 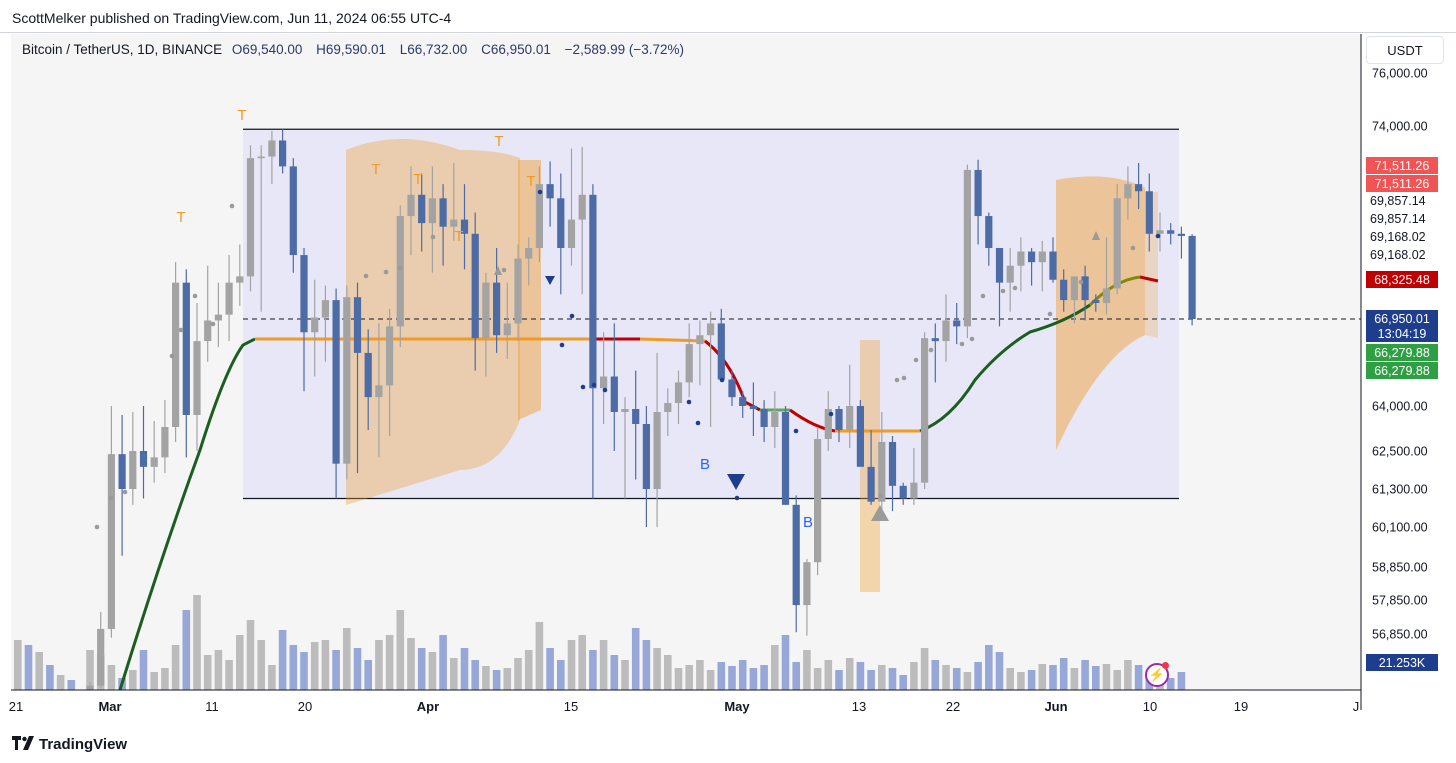 What do you see at coordinates (1150, 706) in the screenshot?
I see `time-tick-label: 10` at bounding box center [1150, 706].